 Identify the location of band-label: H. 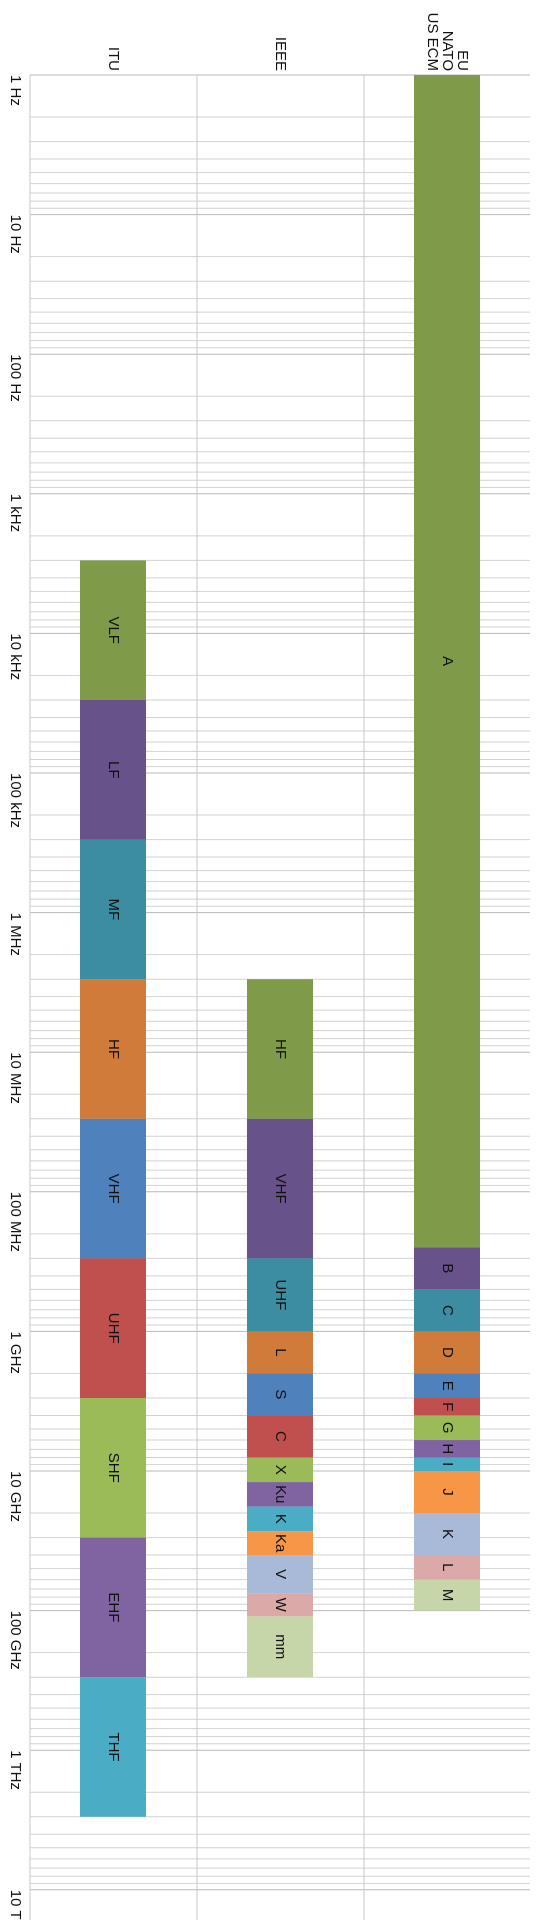
(447, 1448).